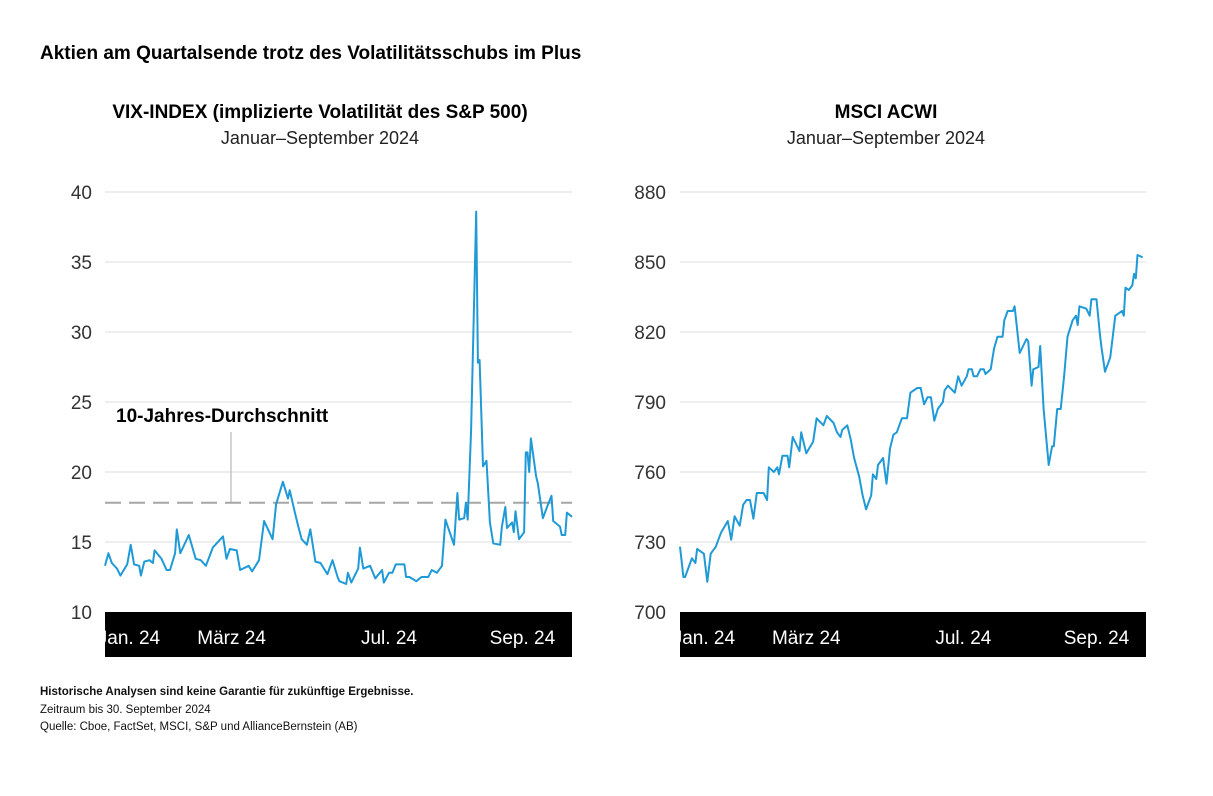  What do you see at coordinates (81, 613) in the screenshot?
I see `y-tick-label: 10` at bounding box center [81, 613].